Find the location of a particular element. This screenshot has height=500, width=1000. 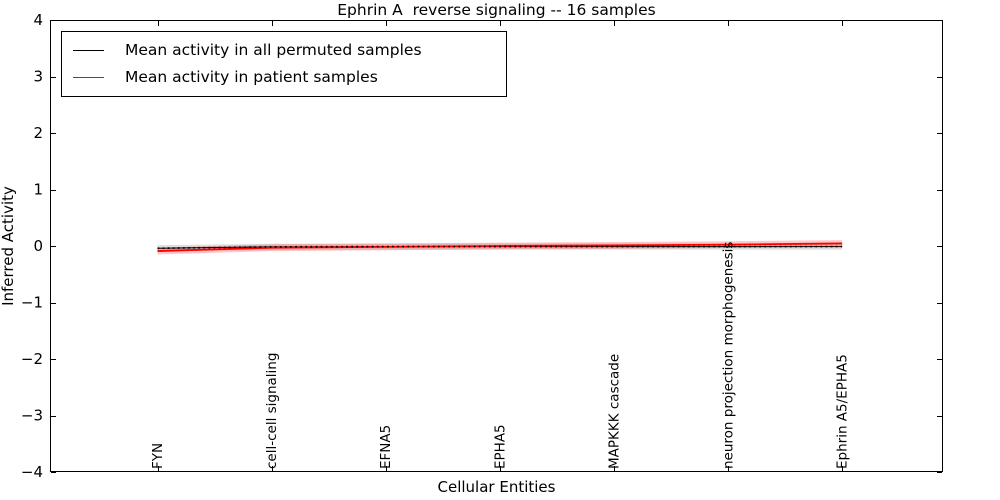

y-tick-label: 2 is located at coordinates (38, 133).